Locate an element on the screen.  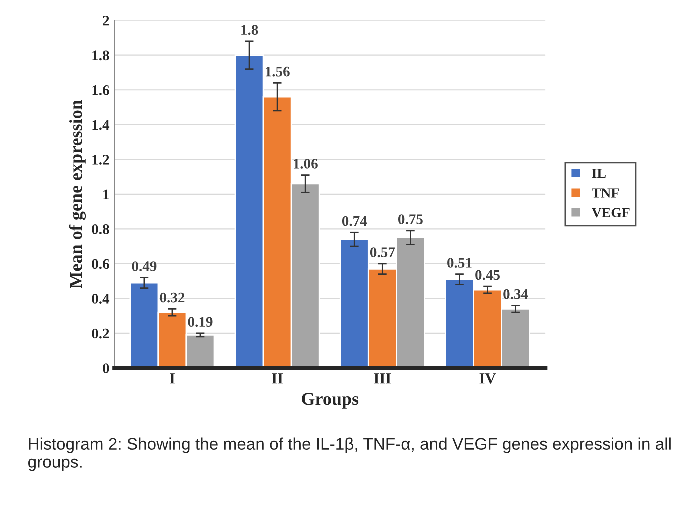
legend-label: TNF is located at coordinates (605, 193).